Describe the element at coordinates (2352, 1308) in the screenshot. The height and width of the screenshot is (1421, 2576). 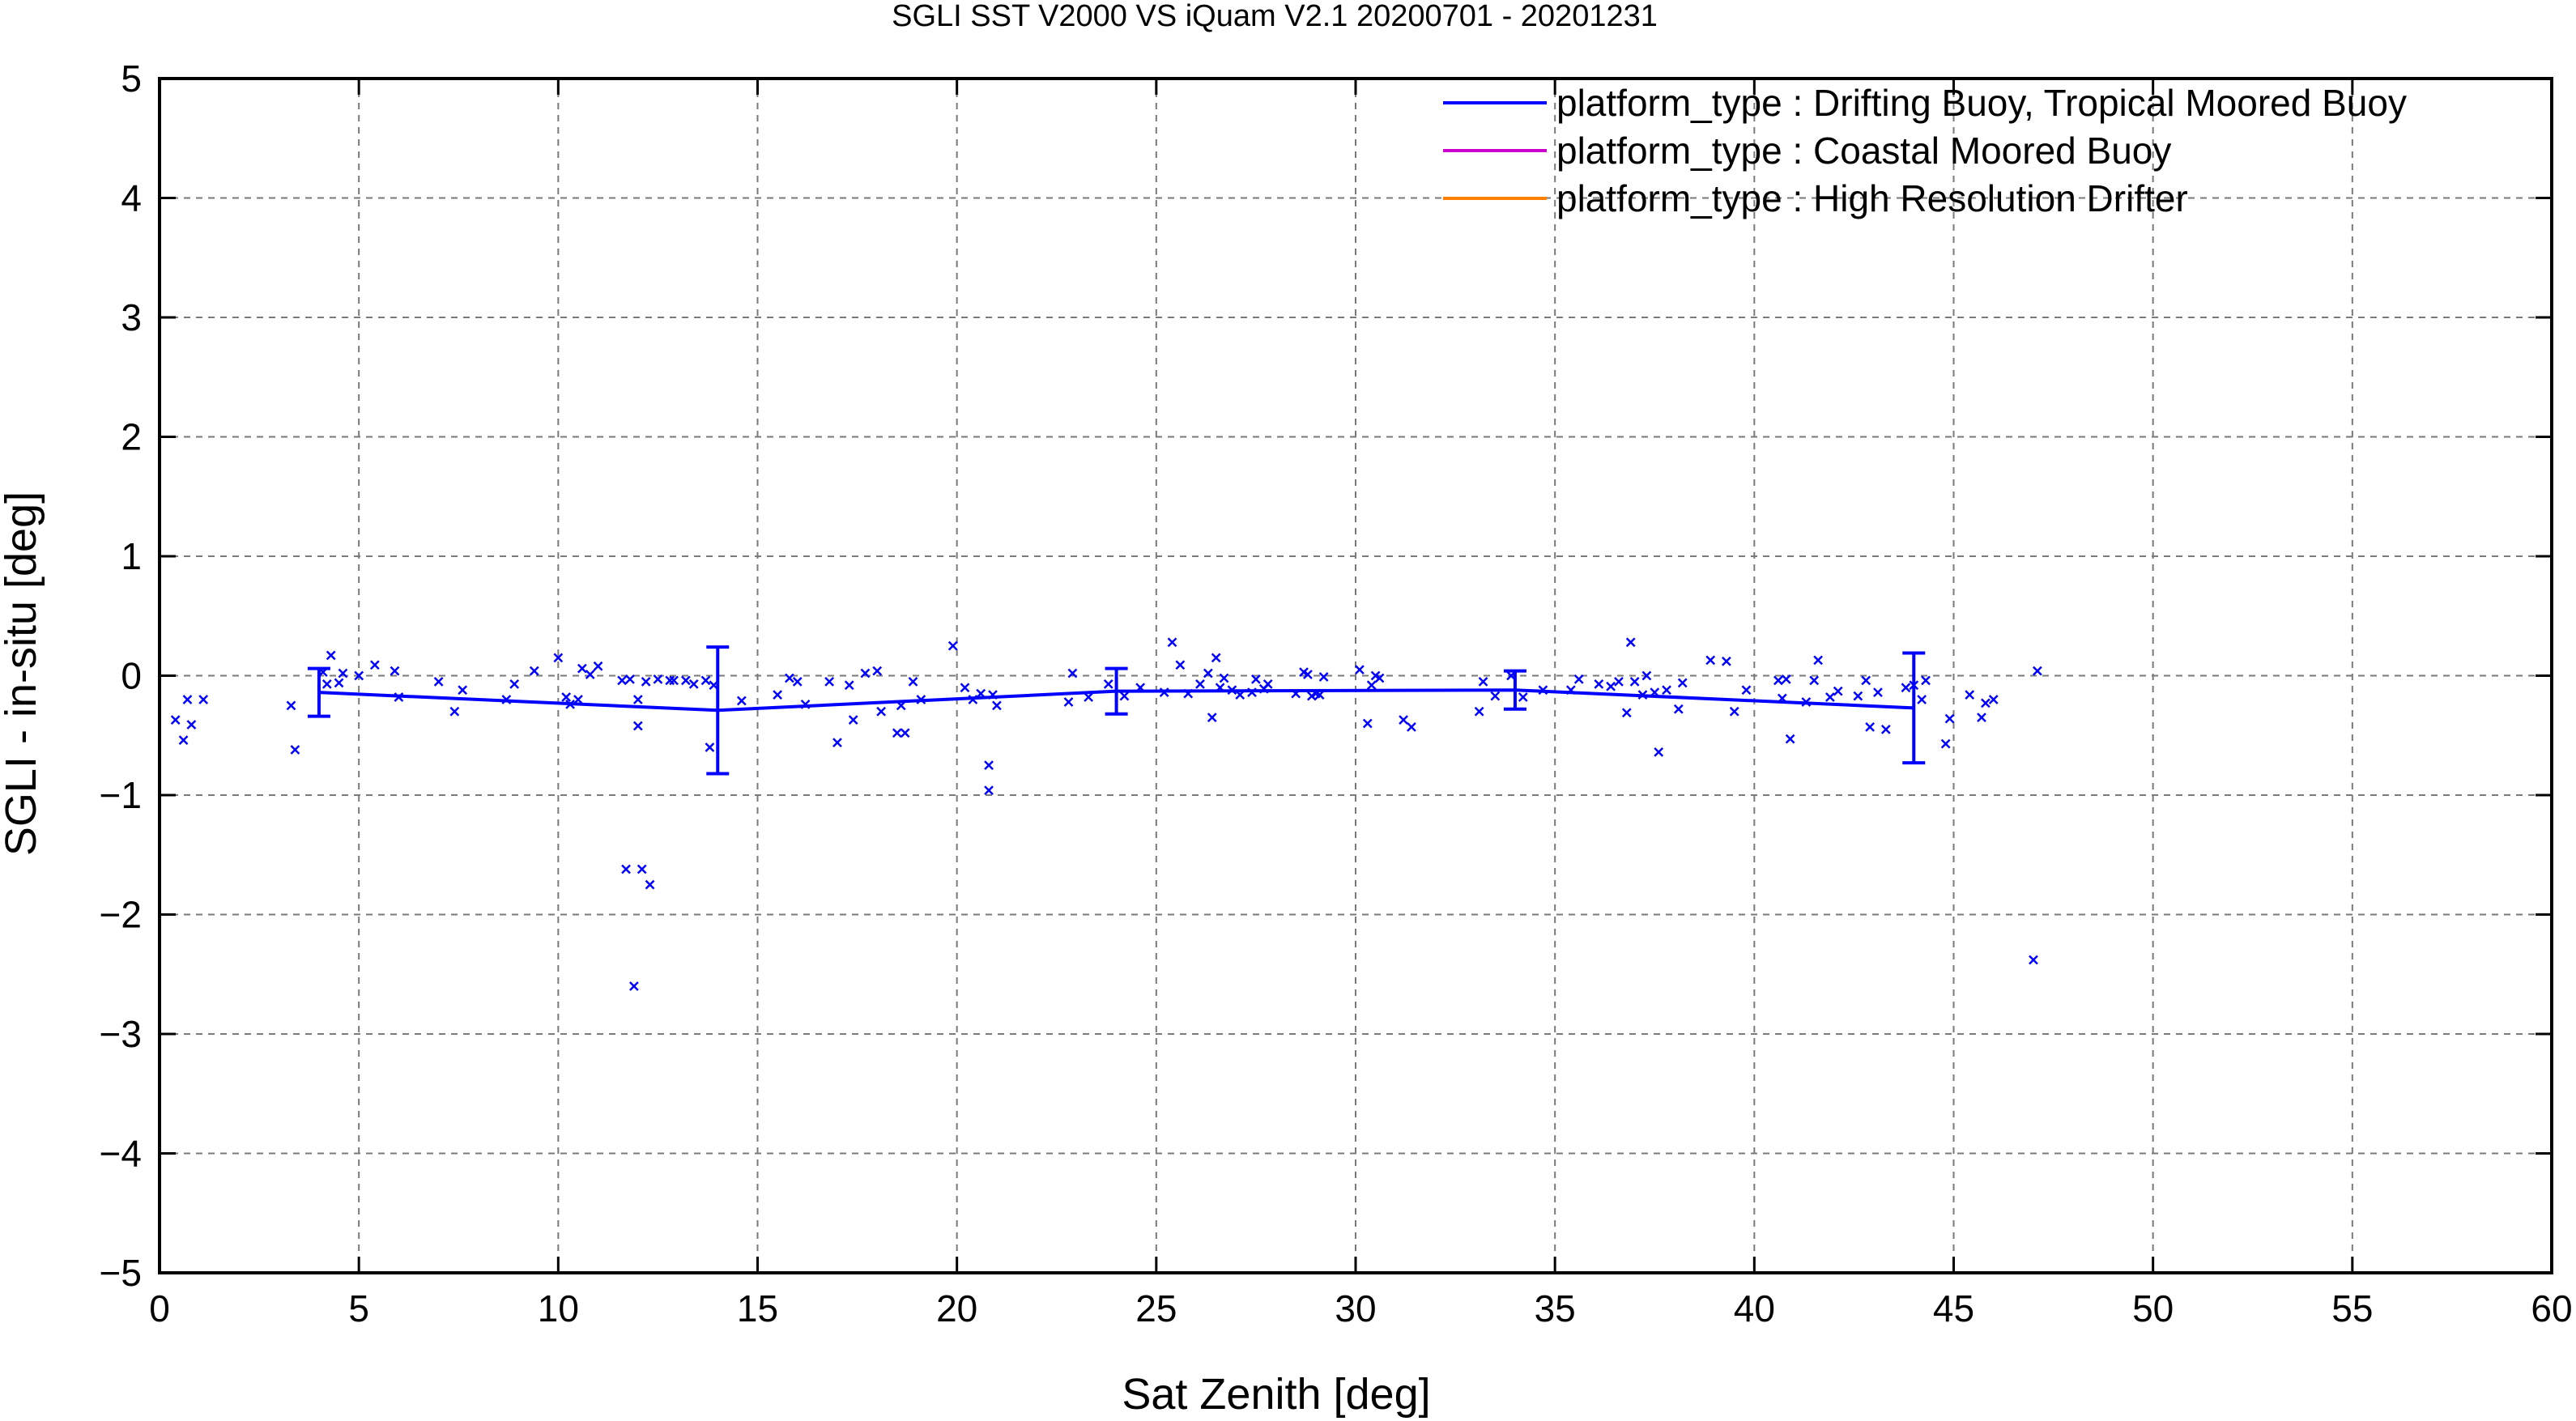
I see `x-tick-label: 55` at that location.